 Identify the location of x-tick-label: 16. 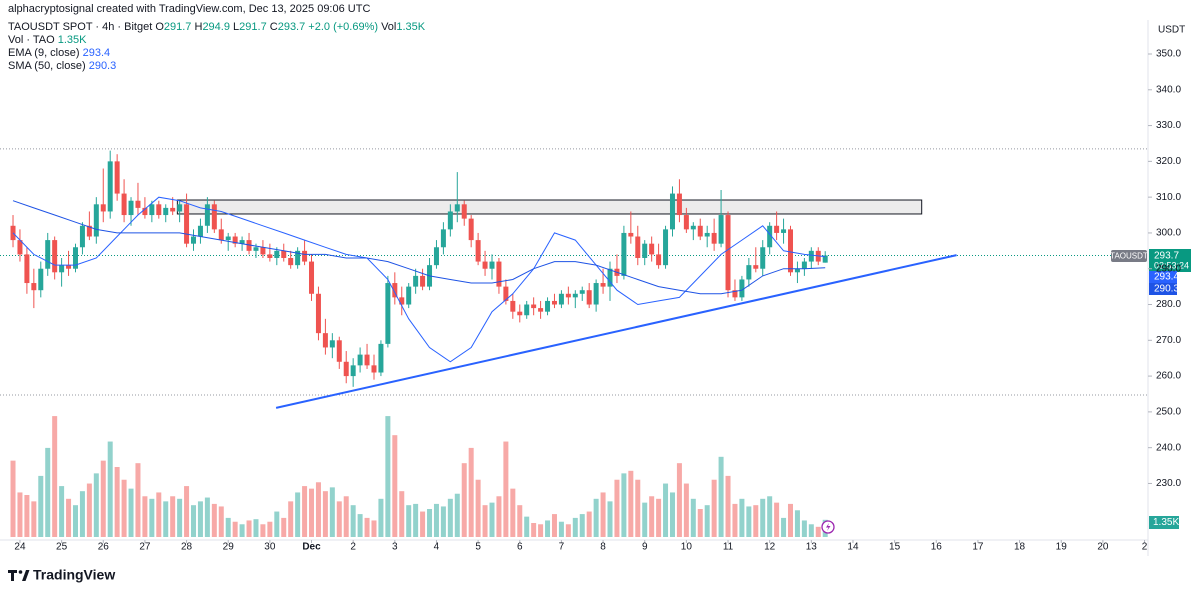
(937, 547).